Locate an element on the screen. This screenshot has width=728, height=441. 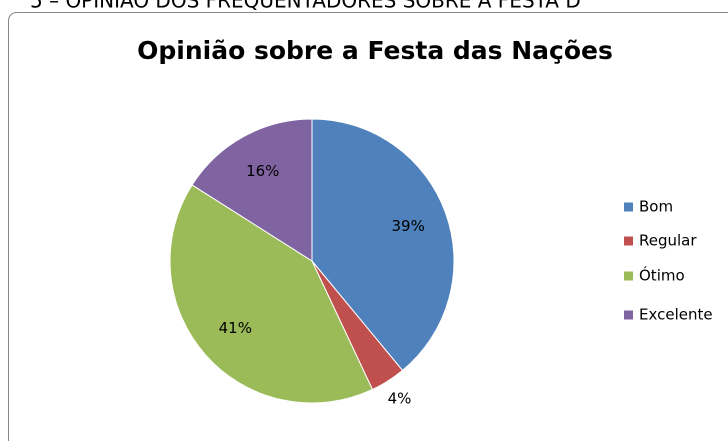
legend-label: Ótimo is located at coordinates (662, 275).